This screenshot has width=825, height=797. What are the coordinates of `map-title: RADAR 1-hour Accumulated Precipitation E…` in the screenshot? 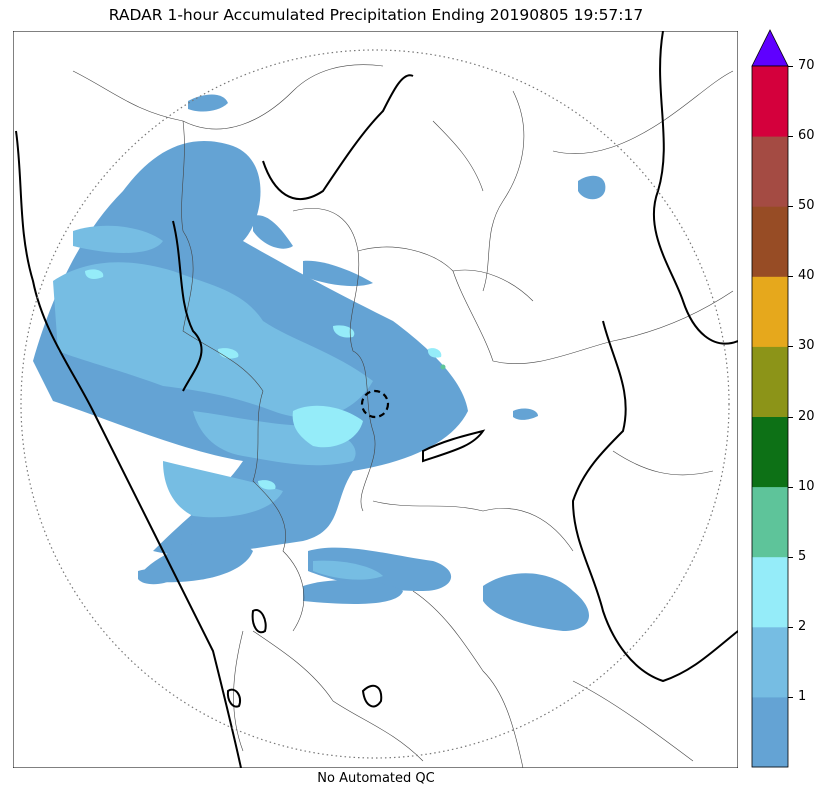 It's located at (376, 15).